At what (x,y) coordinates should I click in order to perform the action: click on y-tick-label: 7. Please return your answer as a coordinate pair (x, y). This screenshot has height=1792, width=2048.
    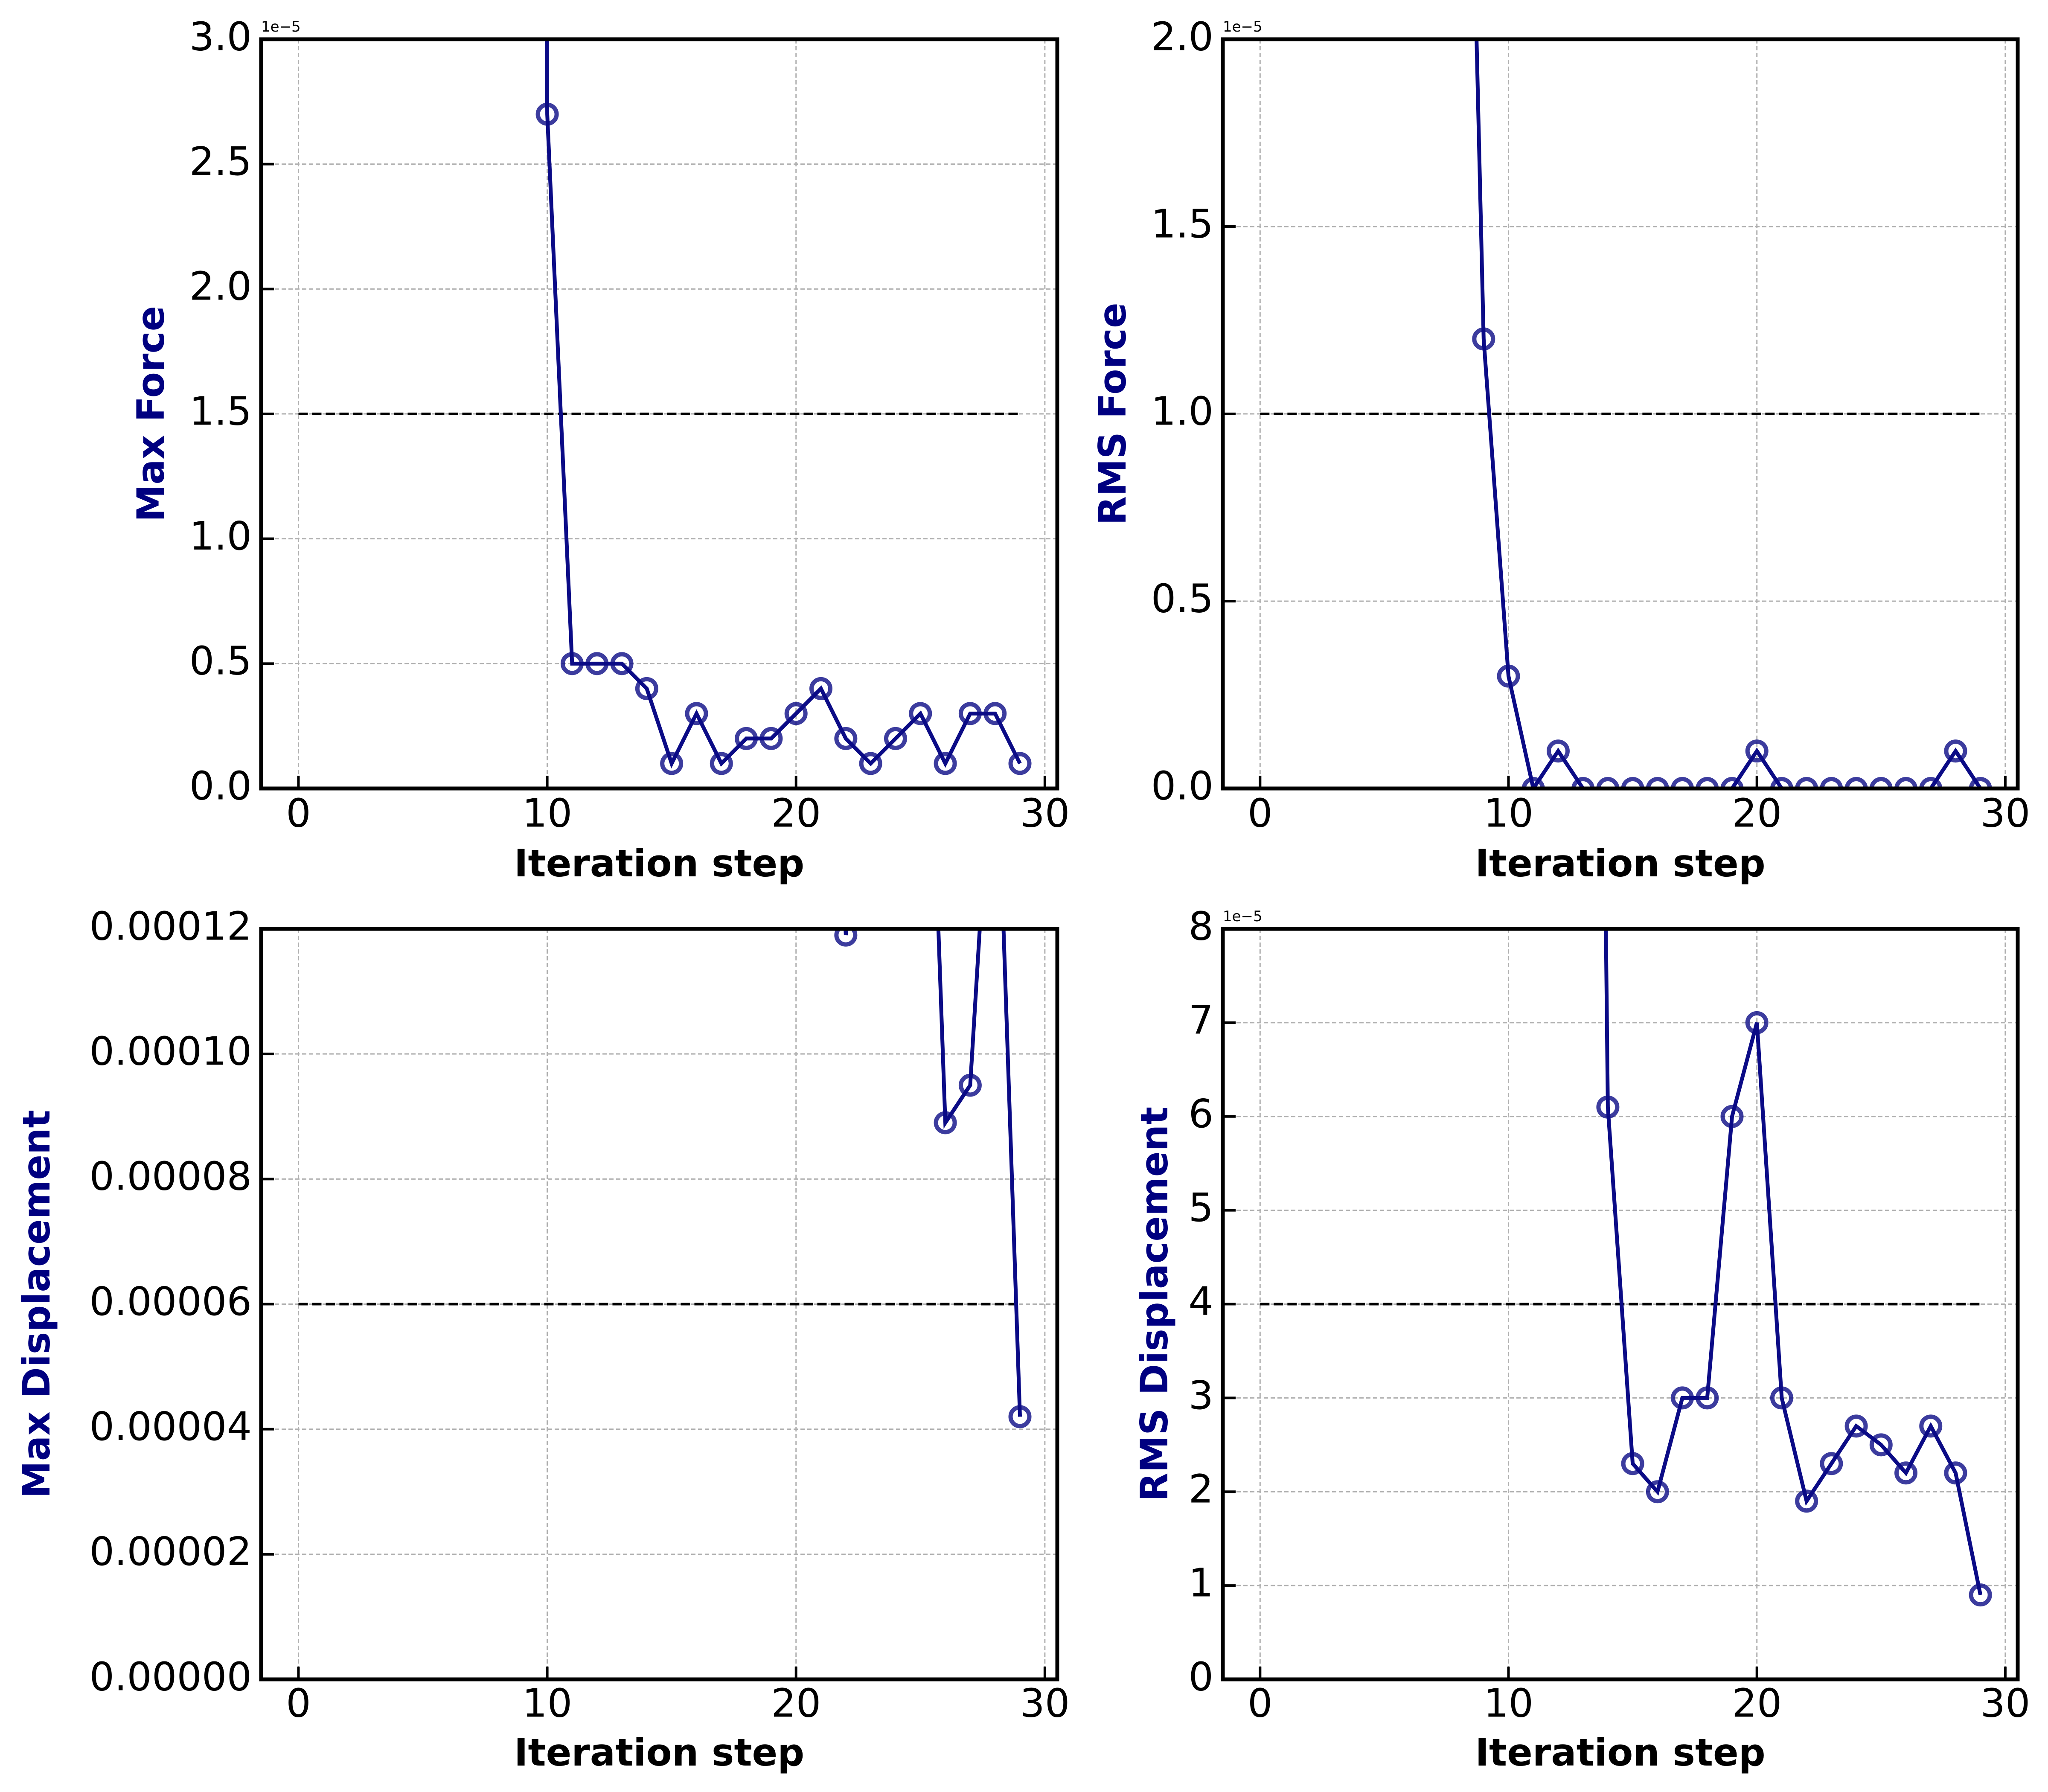
    Looking at the image, I should click on (1200, 1020).